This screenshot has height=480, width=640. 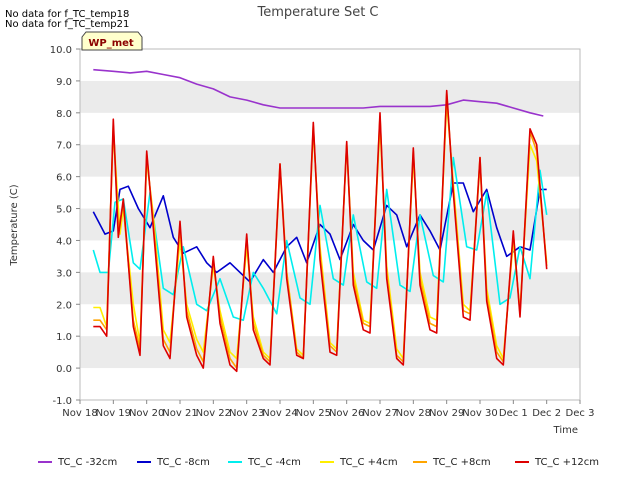 What do you see at coordinates (67, 14) in the screenshot?
I see `no-data-note: No data for f_TC_temp18` at bounding box center [67, 14].